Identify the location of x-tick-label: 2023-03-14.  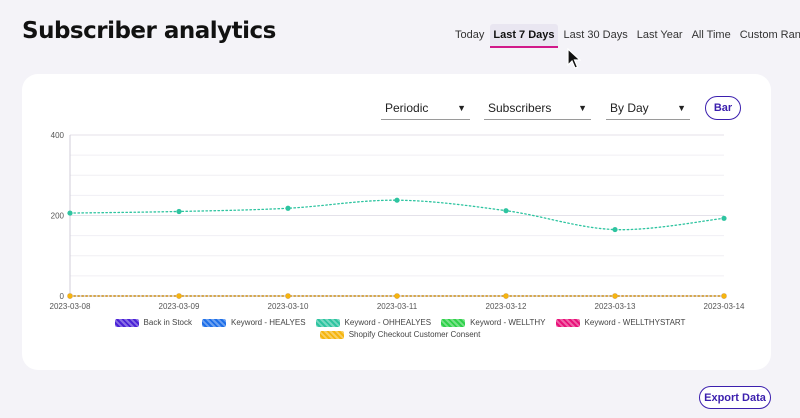
(724, 306).